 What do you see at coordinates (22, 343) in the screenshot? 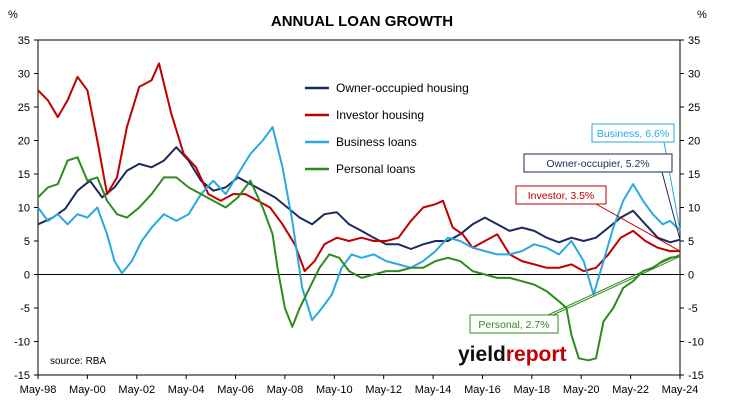
I see `y-tick-label-left: -10` at bounding box center [22, 343].